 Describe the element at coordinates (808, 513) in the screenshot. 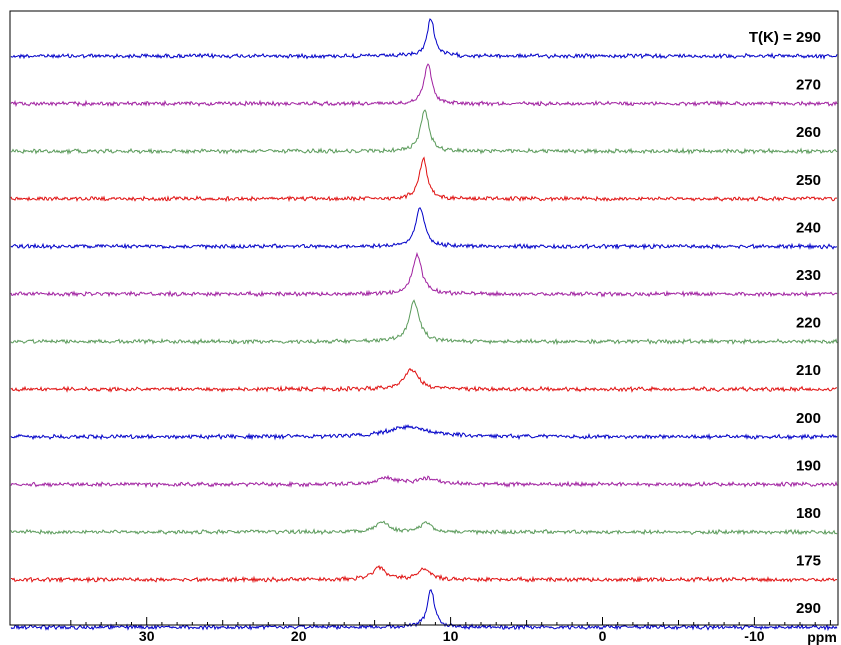

I see `trace-label-10: 180` at that location.